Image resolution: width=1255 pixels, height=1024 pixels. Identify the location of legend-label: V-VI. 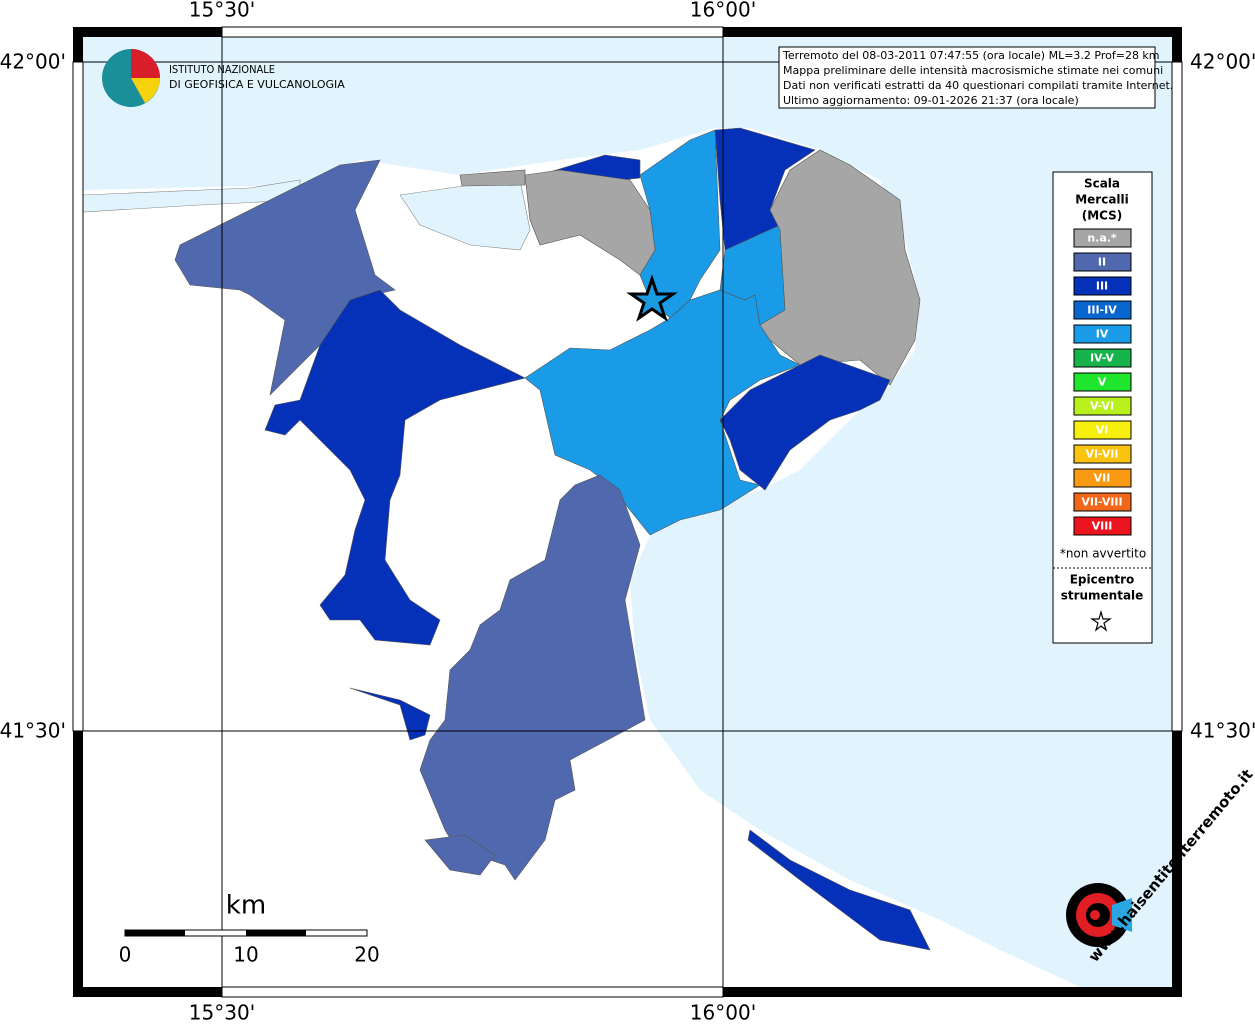
(1102, 406).